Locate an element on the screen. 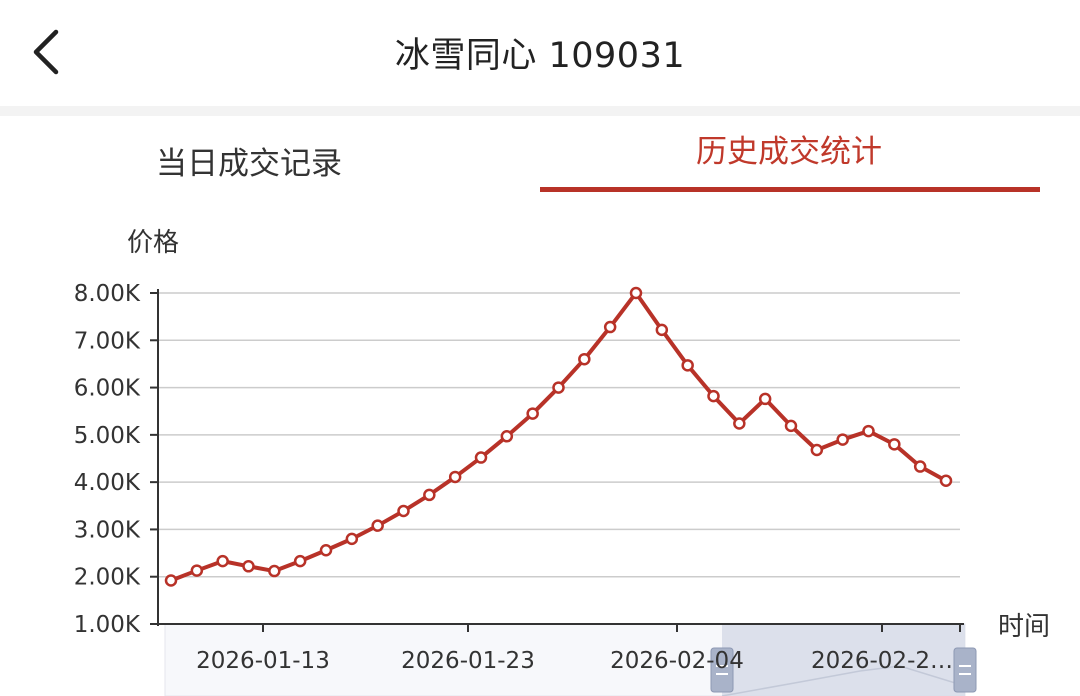 The image size is (1080, 696). y-tick-label: 7.00K is located at coordinates (107, 341).